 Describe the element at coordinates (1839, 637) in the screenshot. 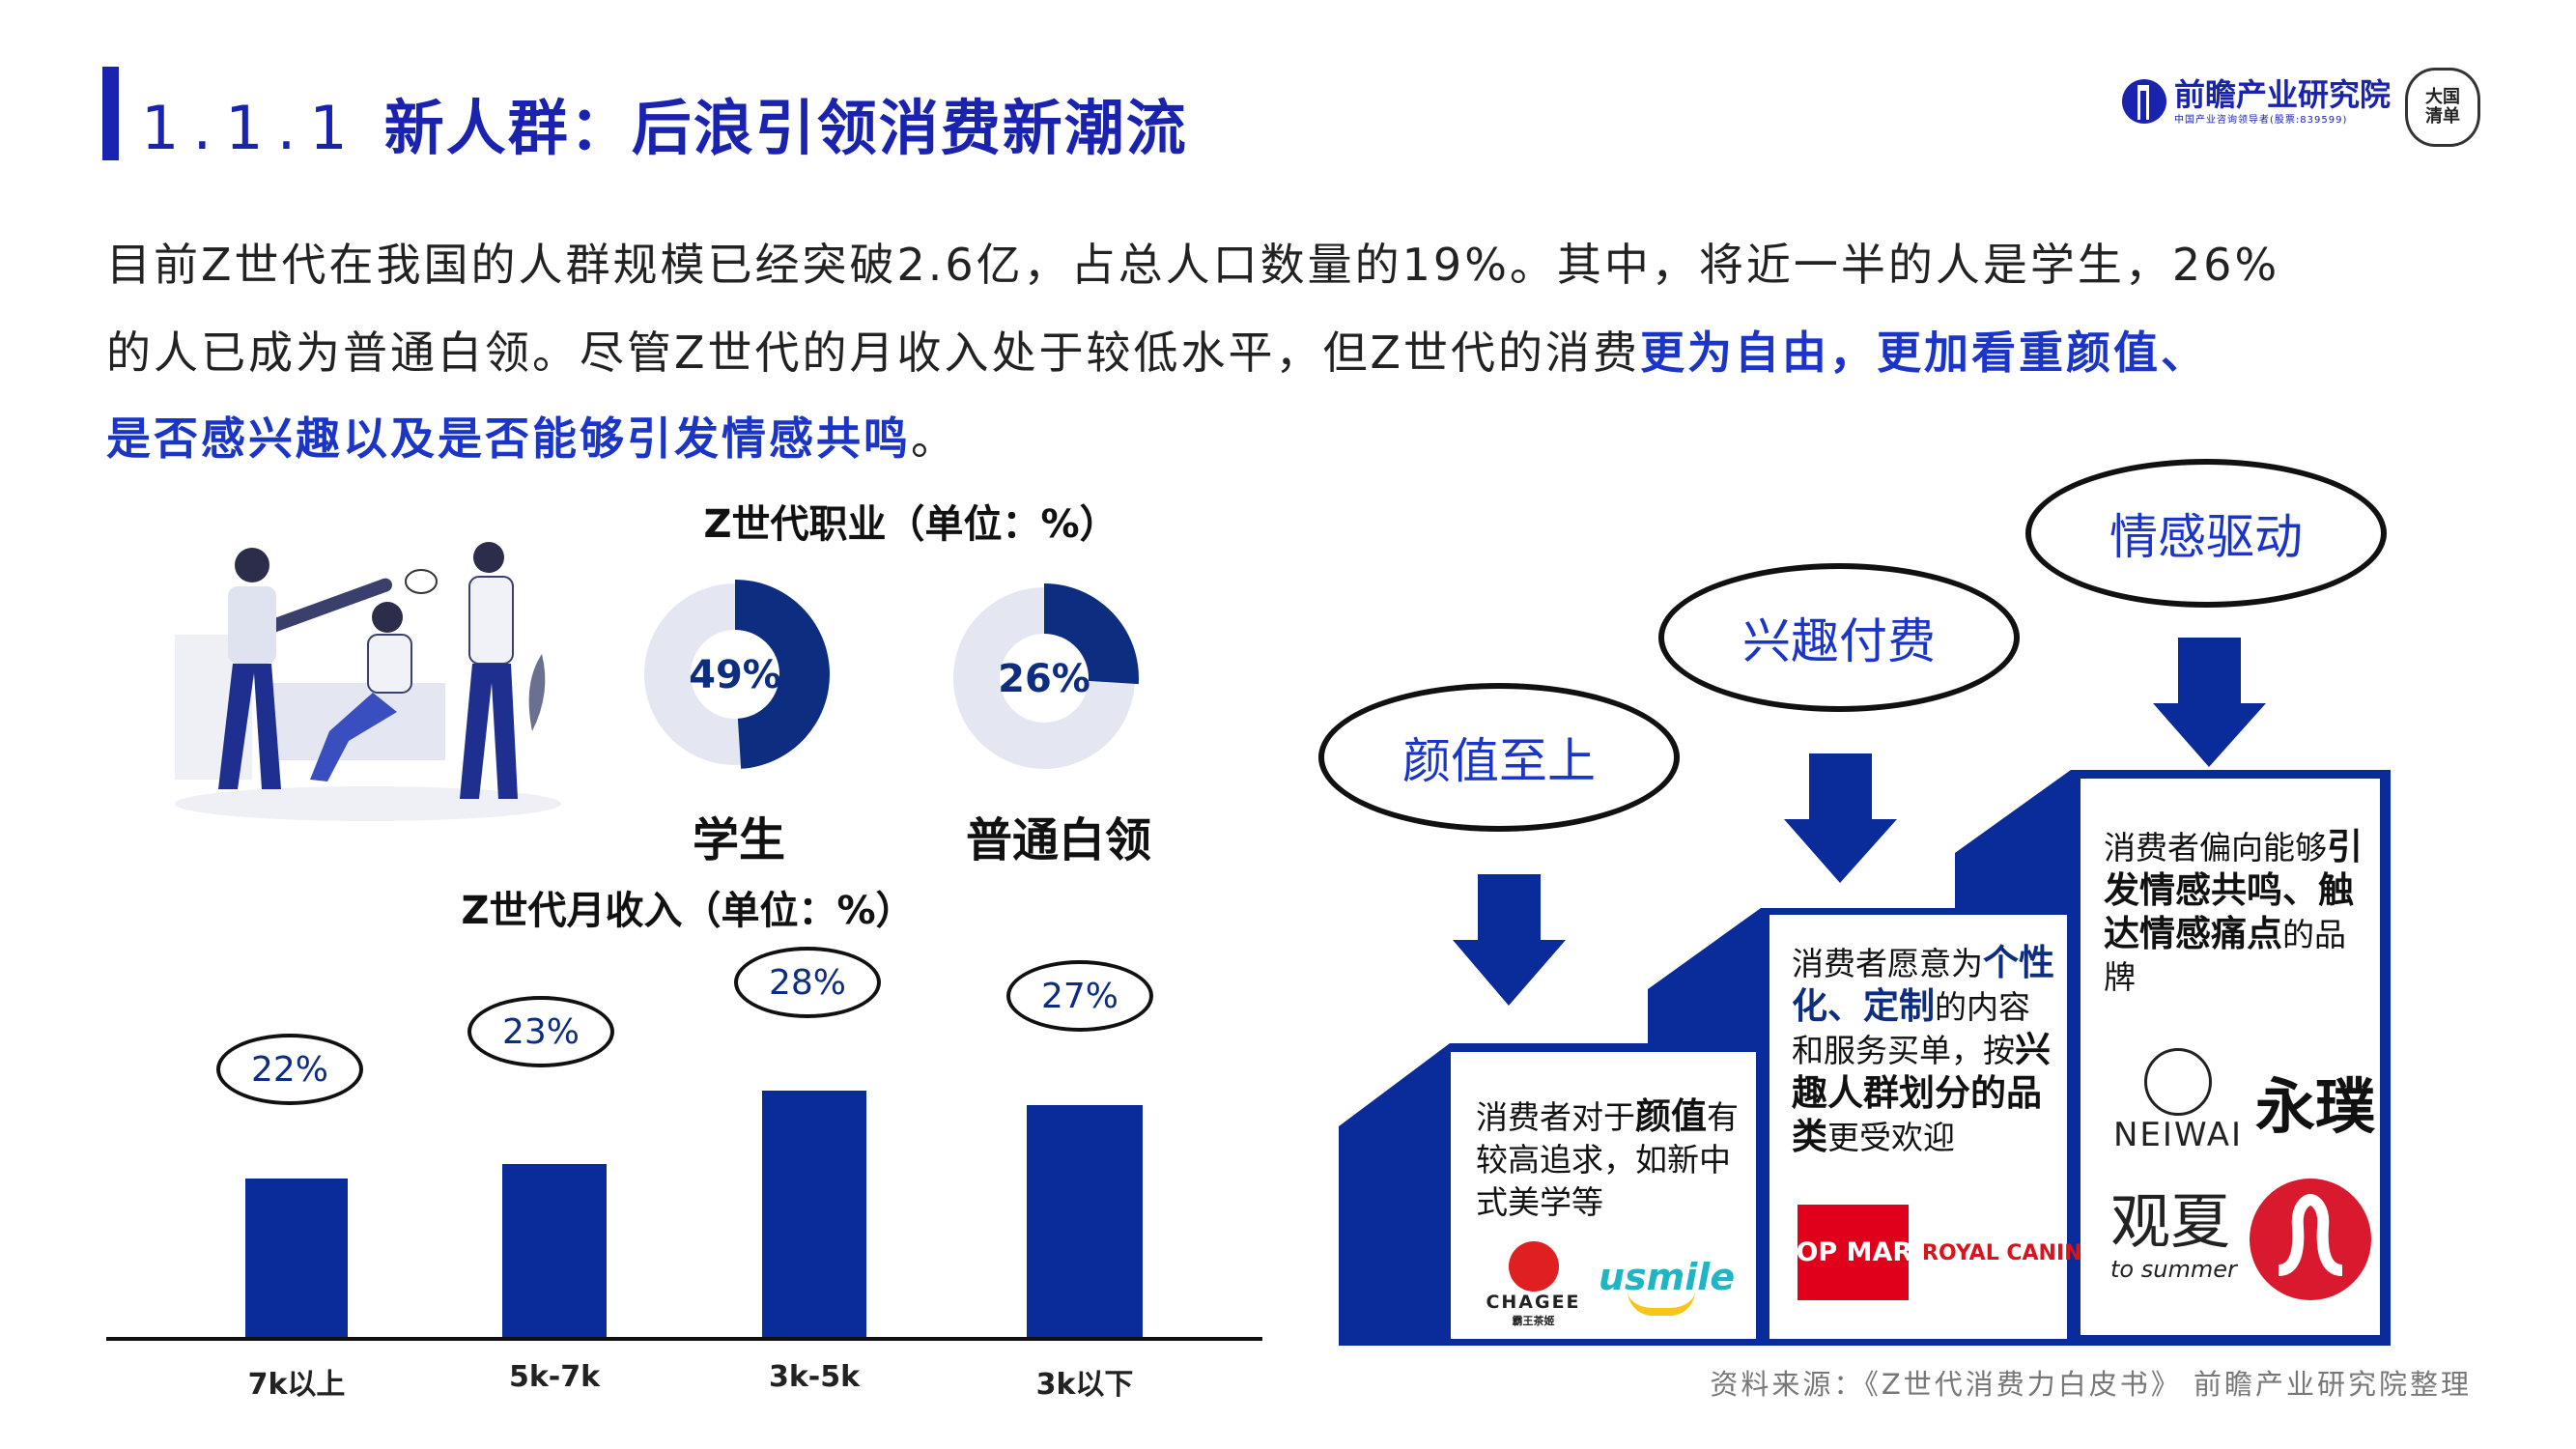

I see `tag-oval-interest: 兴趣付费` at that location.